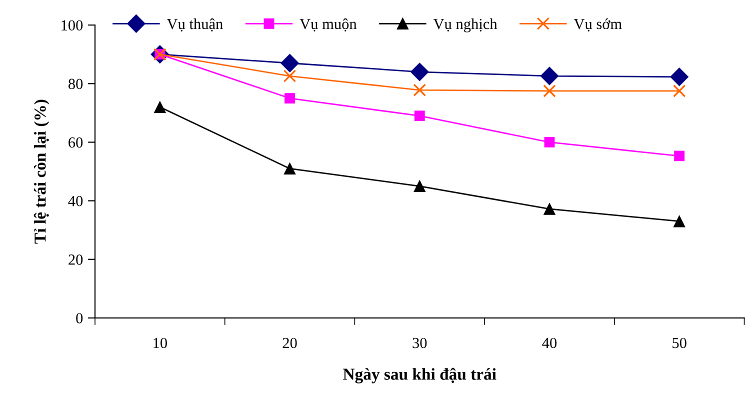 The height and width of the screenshot is (404, 748). Describe the element at coordinates (72, 25) in the screenshot. I see `y-tick-label: 100` at that location.